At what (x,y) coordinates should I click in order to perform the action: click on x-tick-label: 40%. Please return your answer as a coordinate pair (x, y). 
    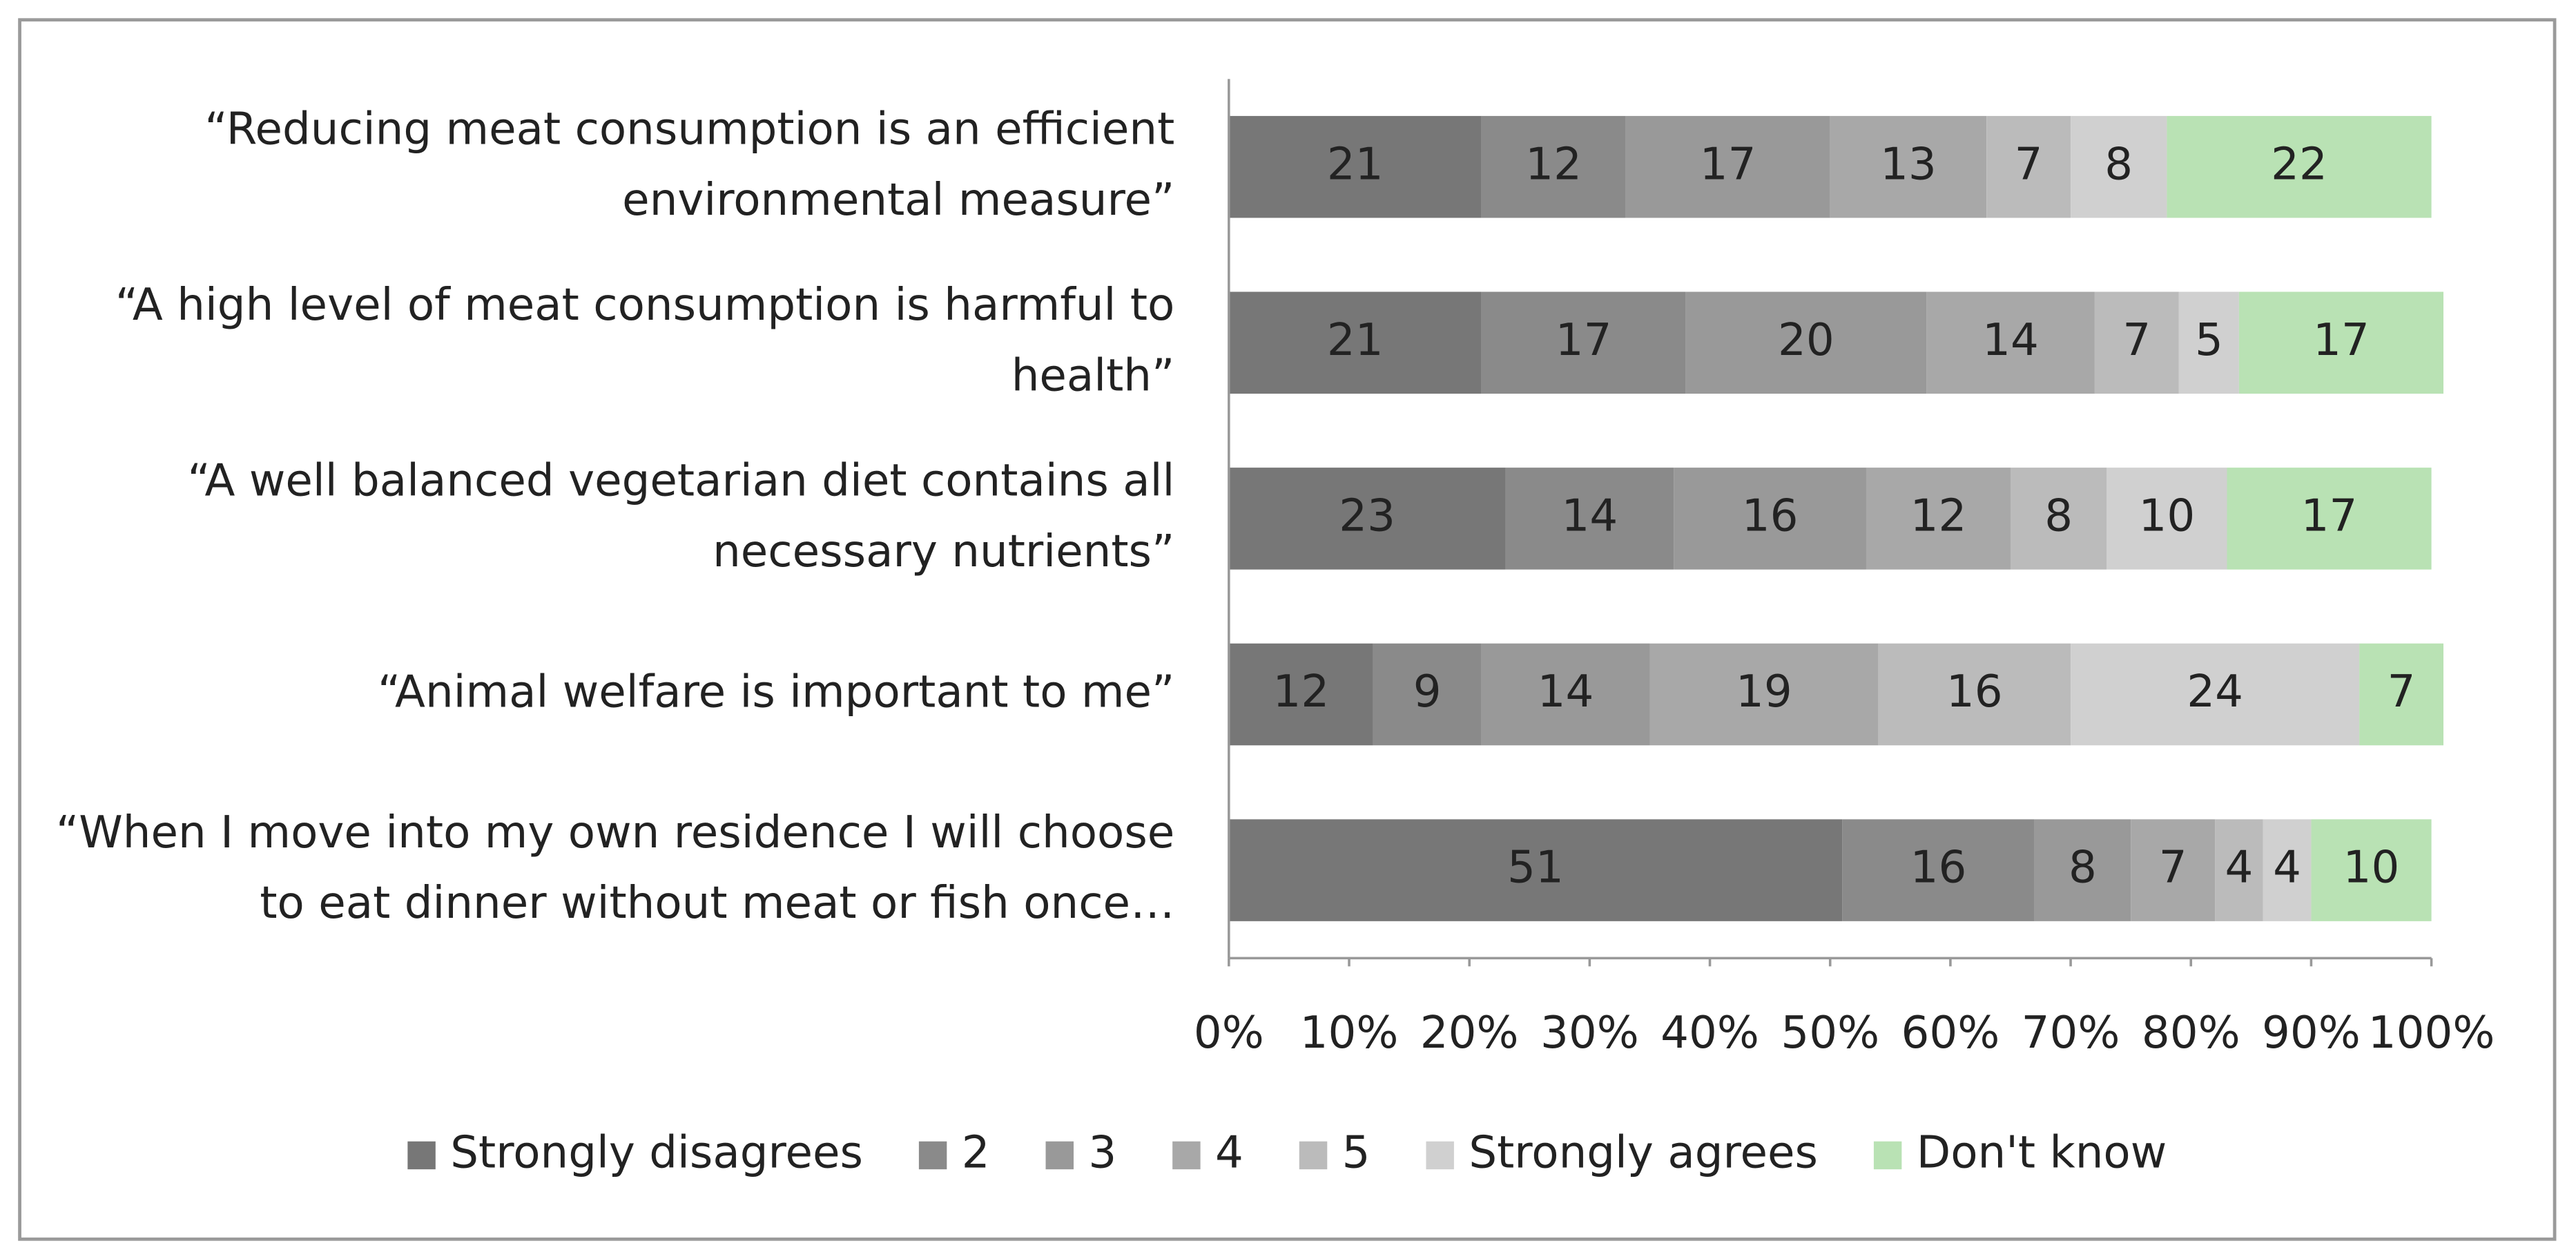
    Looking at the image, I should click on (1710, 1033).